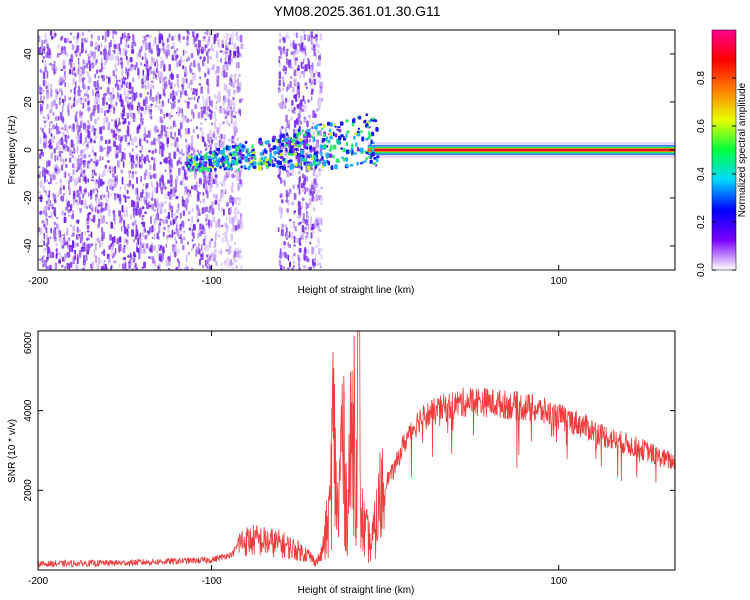  Describe the element at coordinates (28, 54) in the screenshot. I see `spectrogram-y-tick-label: 40` at that location.